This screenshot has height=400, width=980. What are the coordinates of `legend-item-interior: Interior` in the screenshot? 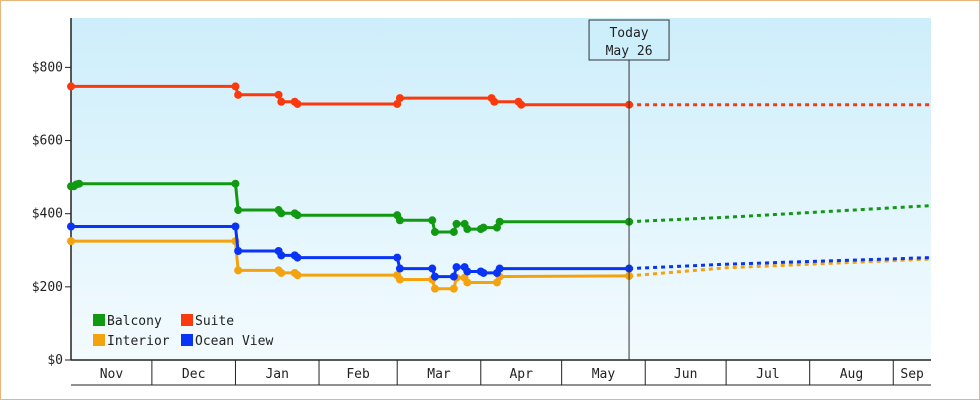 It's located at (131, 341).